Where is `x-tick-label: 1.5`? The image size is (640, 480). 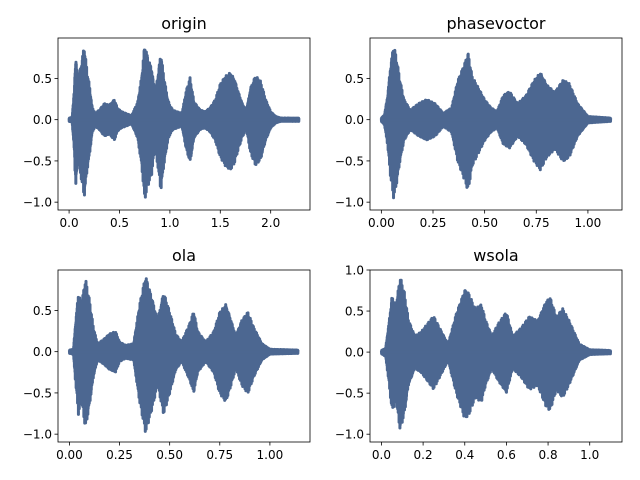 x-tick-label: 1.5 is located at coordinates (220, 223).